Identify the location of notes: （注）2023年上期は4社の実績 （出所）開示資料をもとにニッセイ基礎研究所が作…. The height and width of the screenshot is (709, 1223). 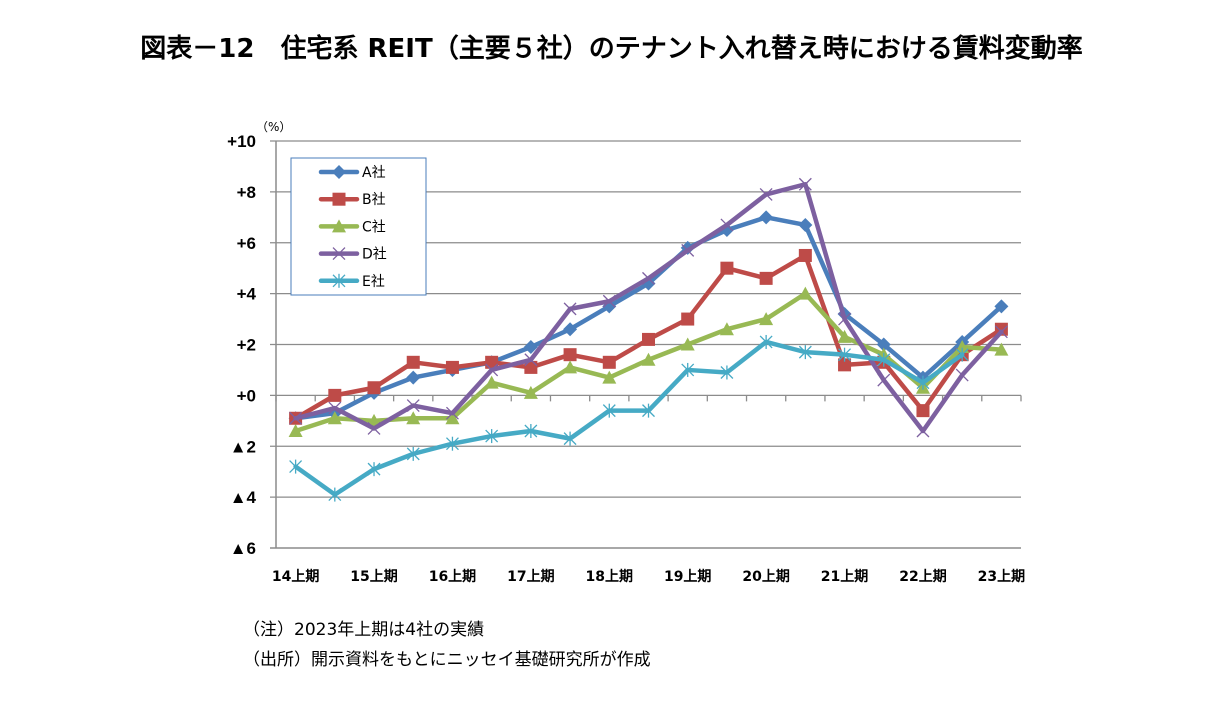
(447, 645).